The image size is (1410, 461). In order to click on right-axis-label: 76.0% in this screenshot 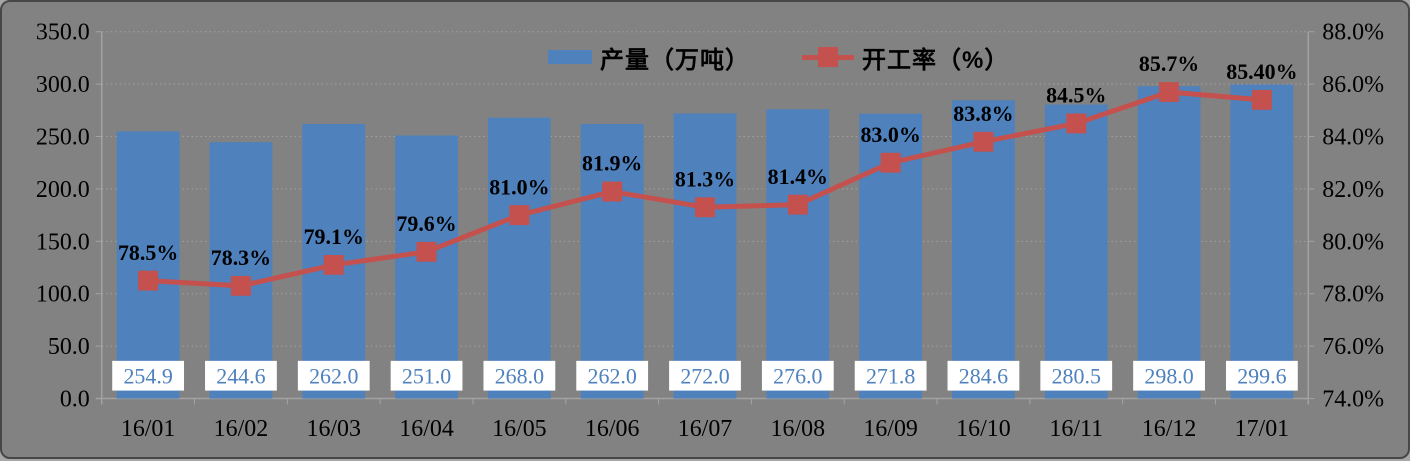, I will do `click(1353, 347)`.